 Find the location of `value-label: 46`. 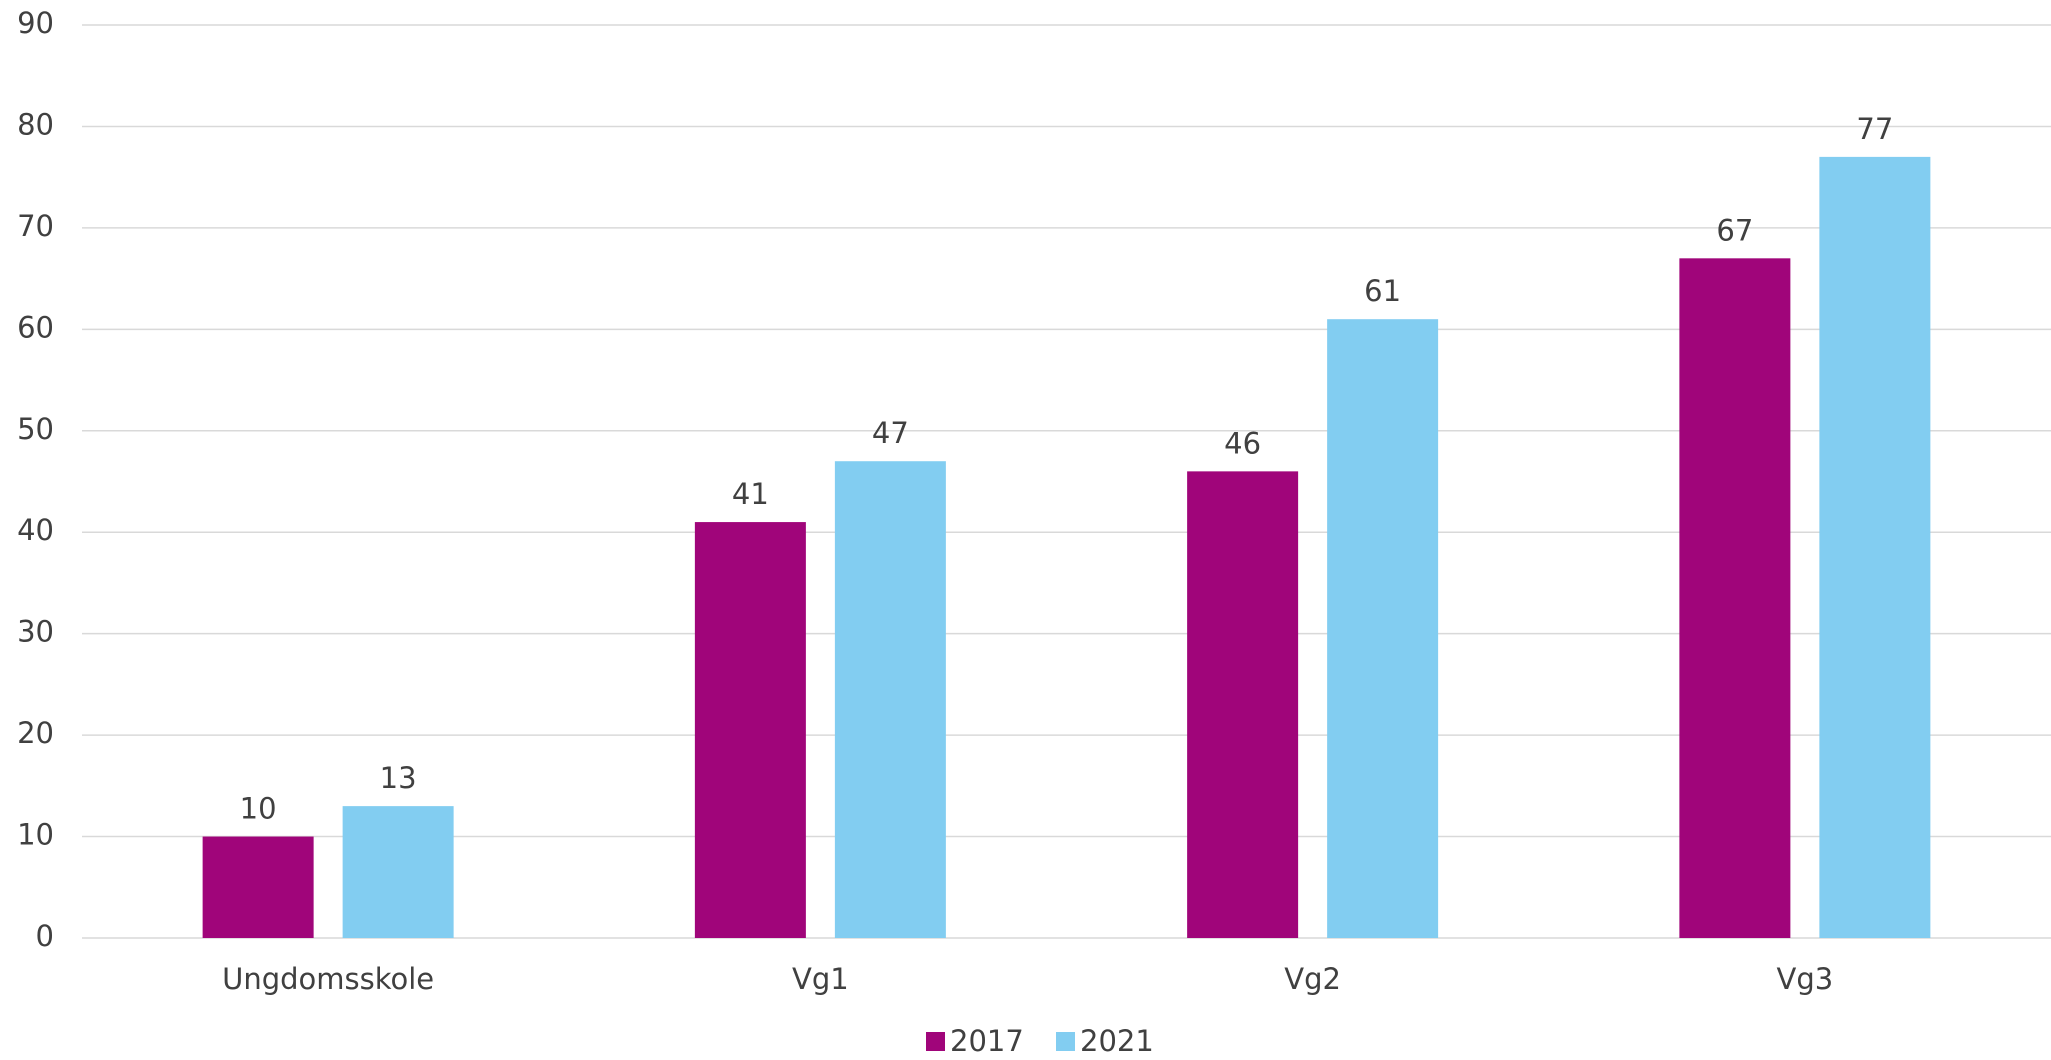

value-label: 46 is located at coordinates (1242, 443).